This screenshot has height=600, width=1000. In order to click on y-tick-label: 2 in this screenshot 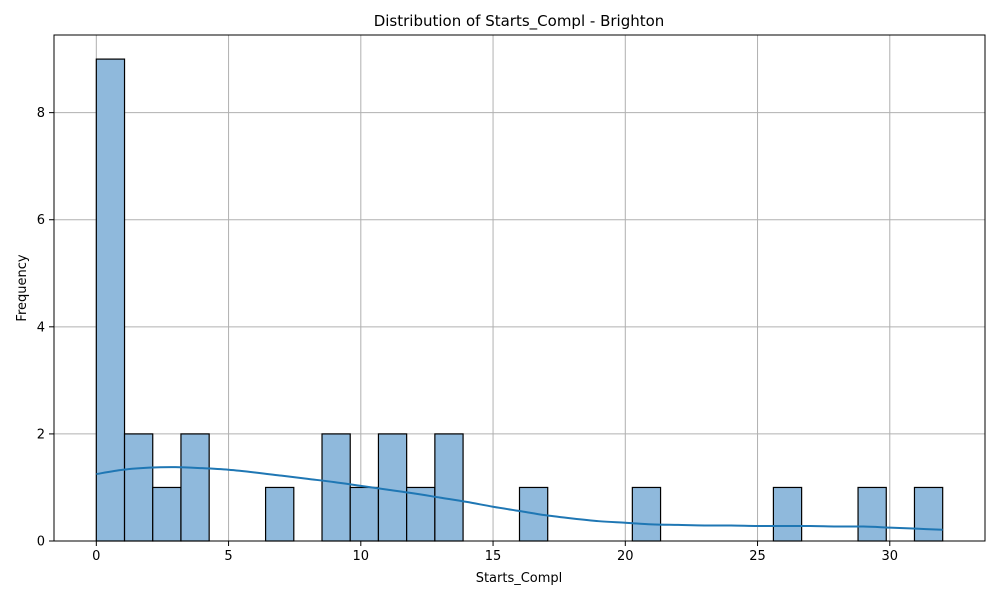, I will do `click(41, 434)`.